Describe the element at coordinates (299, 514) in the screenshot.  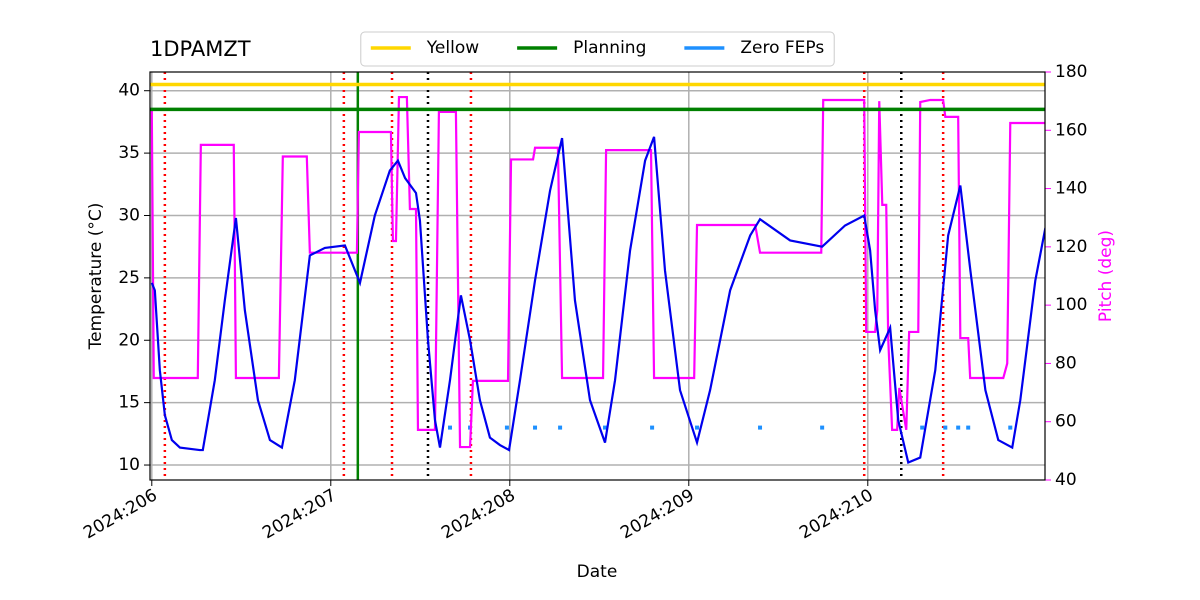
I see `x-tick-label: 2024:207` at that location.